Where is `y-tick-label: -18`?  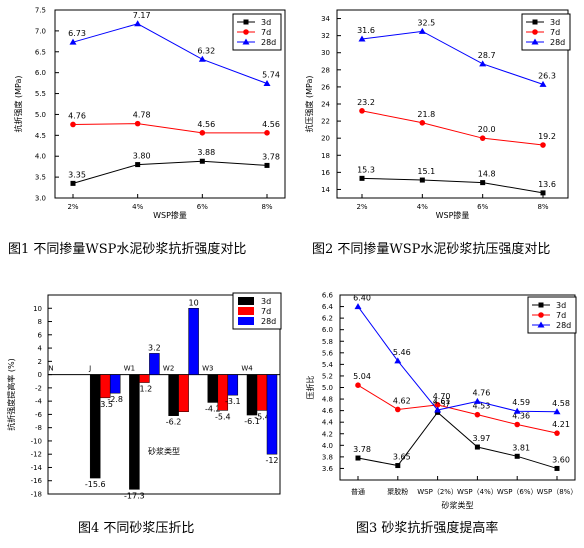 y-tick-label: -18 is located at coordinates (36, 495).